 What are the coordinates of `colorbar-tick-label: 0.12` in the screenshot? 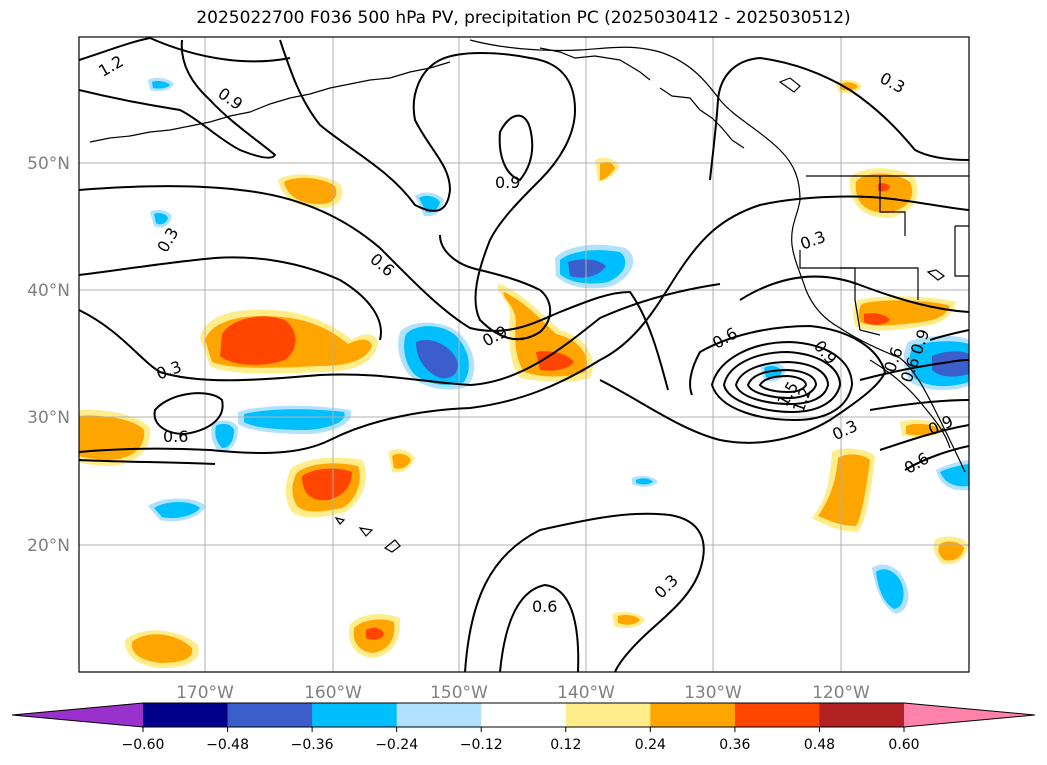 It's located at (565, 745).